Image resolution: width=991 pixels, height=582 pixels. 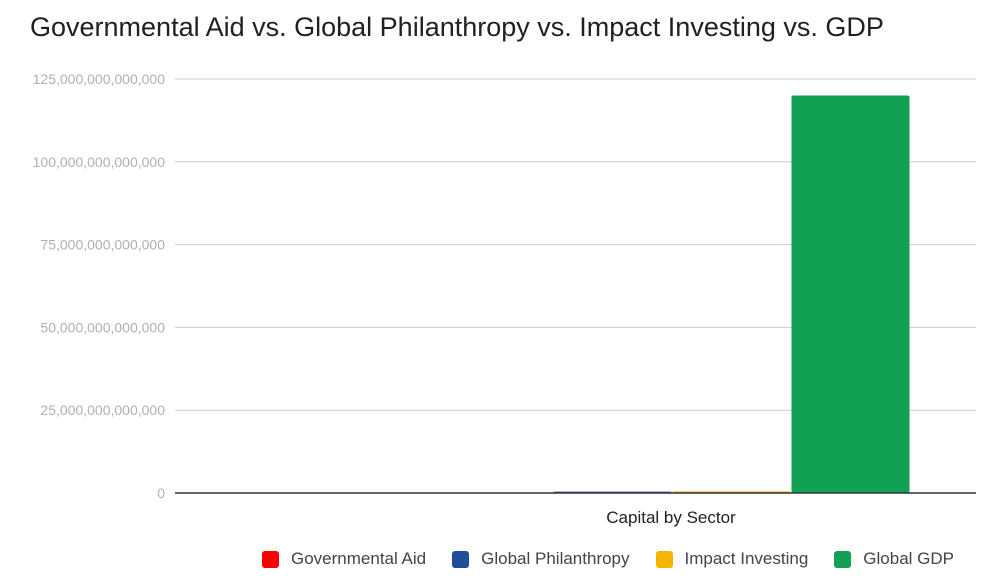 I want to click on y-tick-label: 75,000,000,000,000, so click(x=102, y=245).